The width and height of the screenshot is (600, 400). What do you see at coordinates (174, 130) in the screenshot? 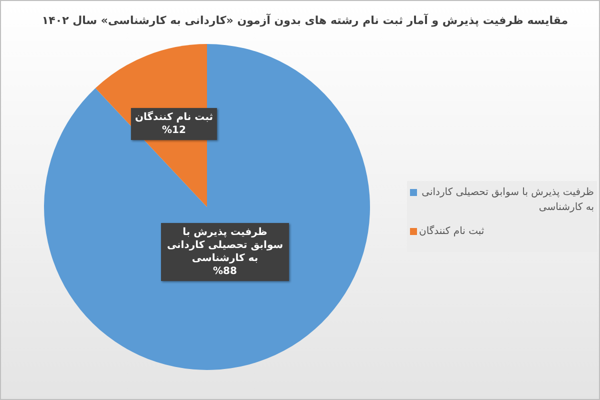
I see `data-label: %12` at bounding box center [174, 130].